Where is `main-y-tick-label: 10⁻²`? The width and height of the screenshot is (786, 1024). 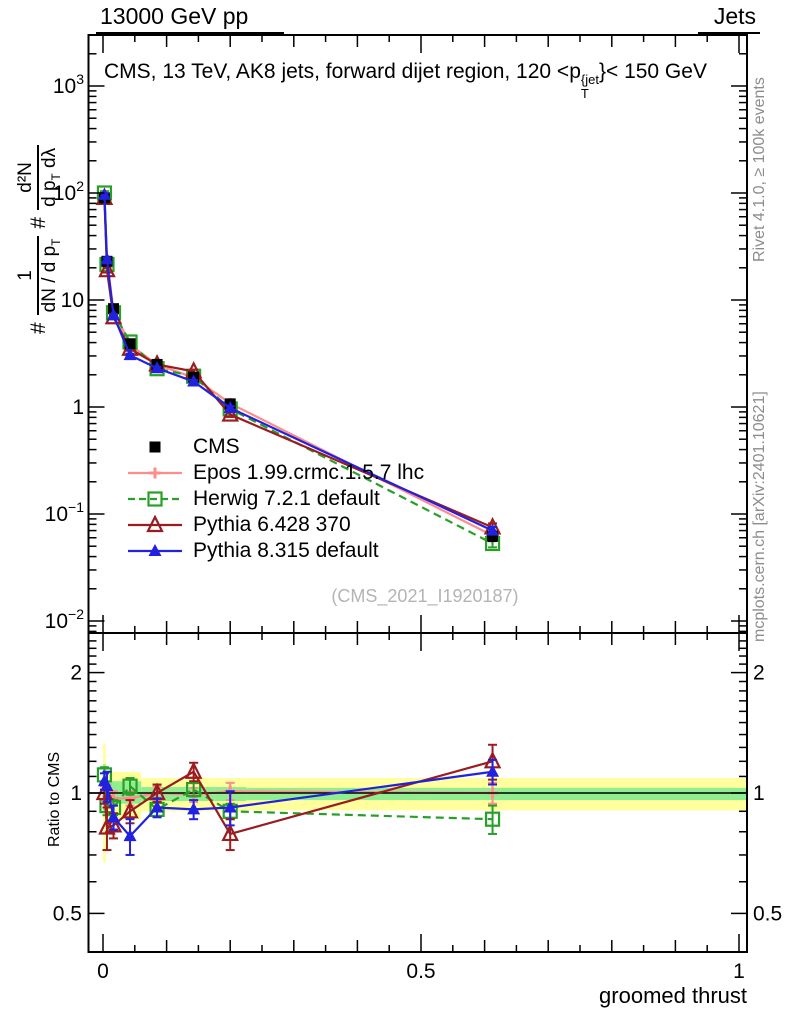 main-y-tick-label: 10⁻² is located at coordinates (65, 619).